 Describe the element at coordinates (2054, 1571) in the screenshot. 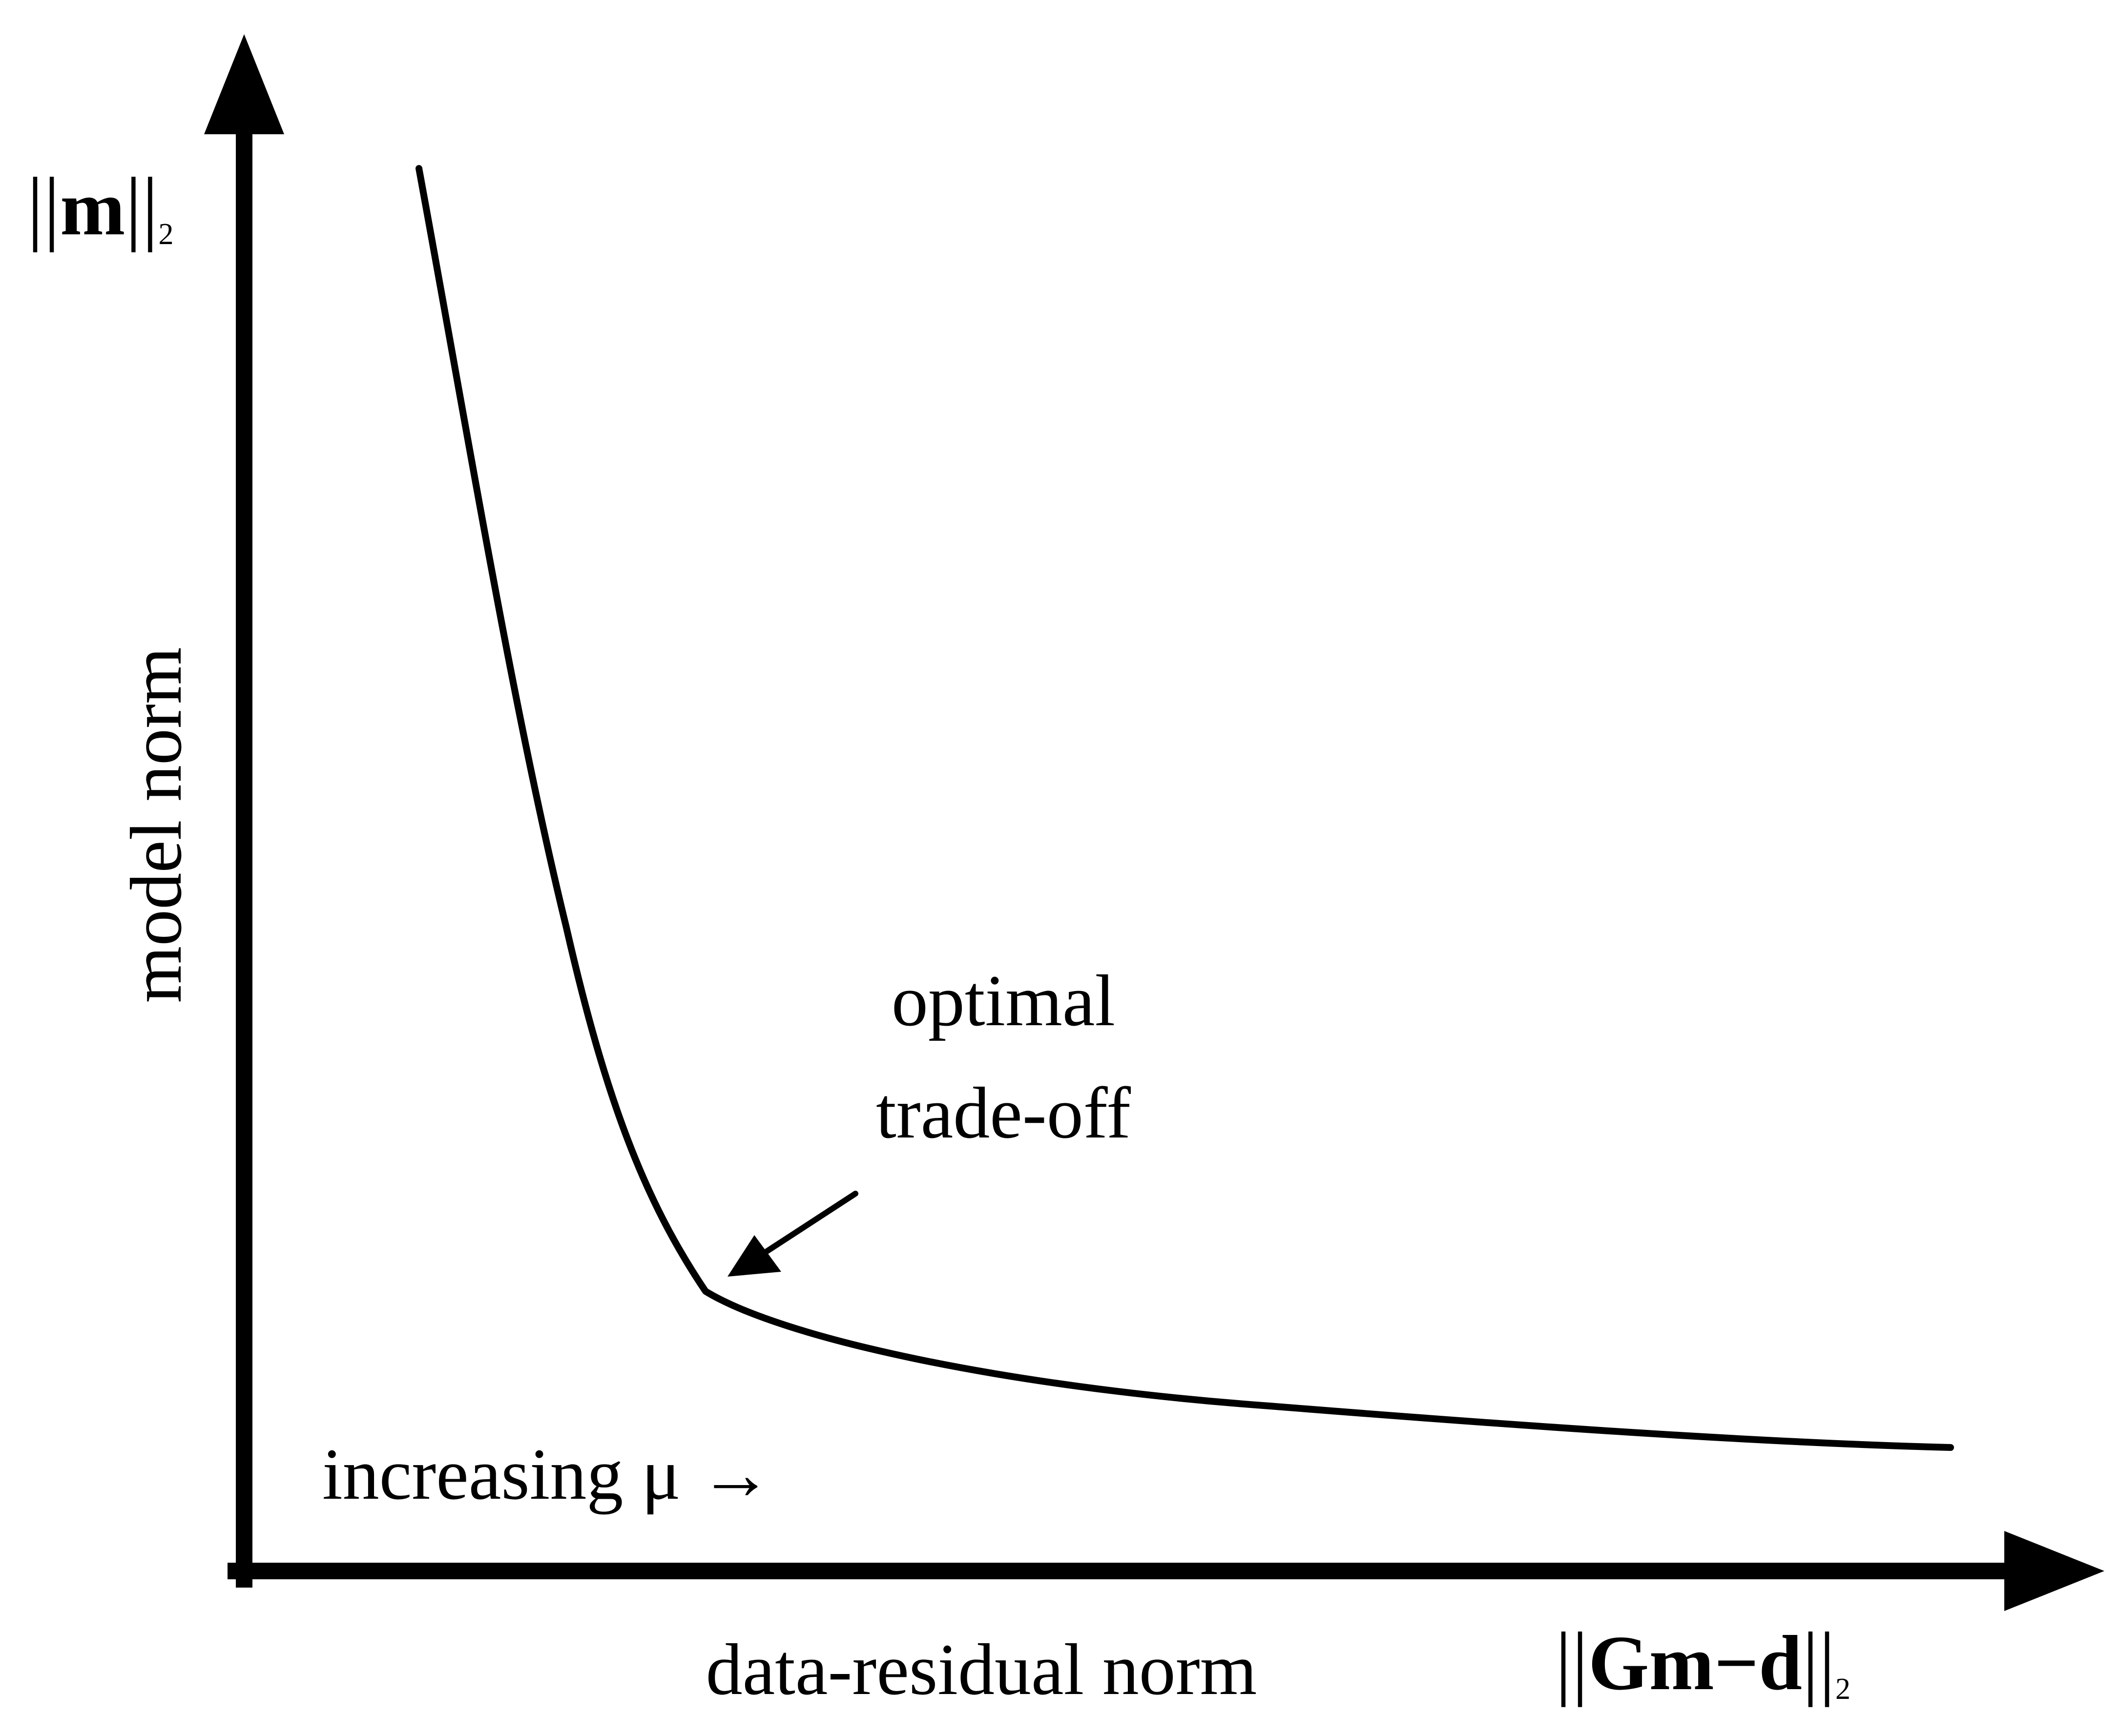

I see `x-axis-arrowhead` at that location.